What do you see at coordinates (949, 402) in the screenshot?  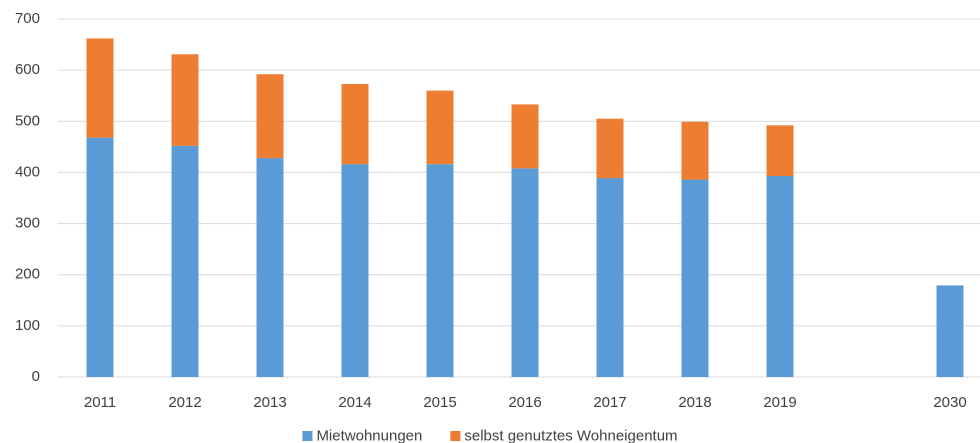 I see `x-tick-label: 2030` at bounding box center [949, 402].